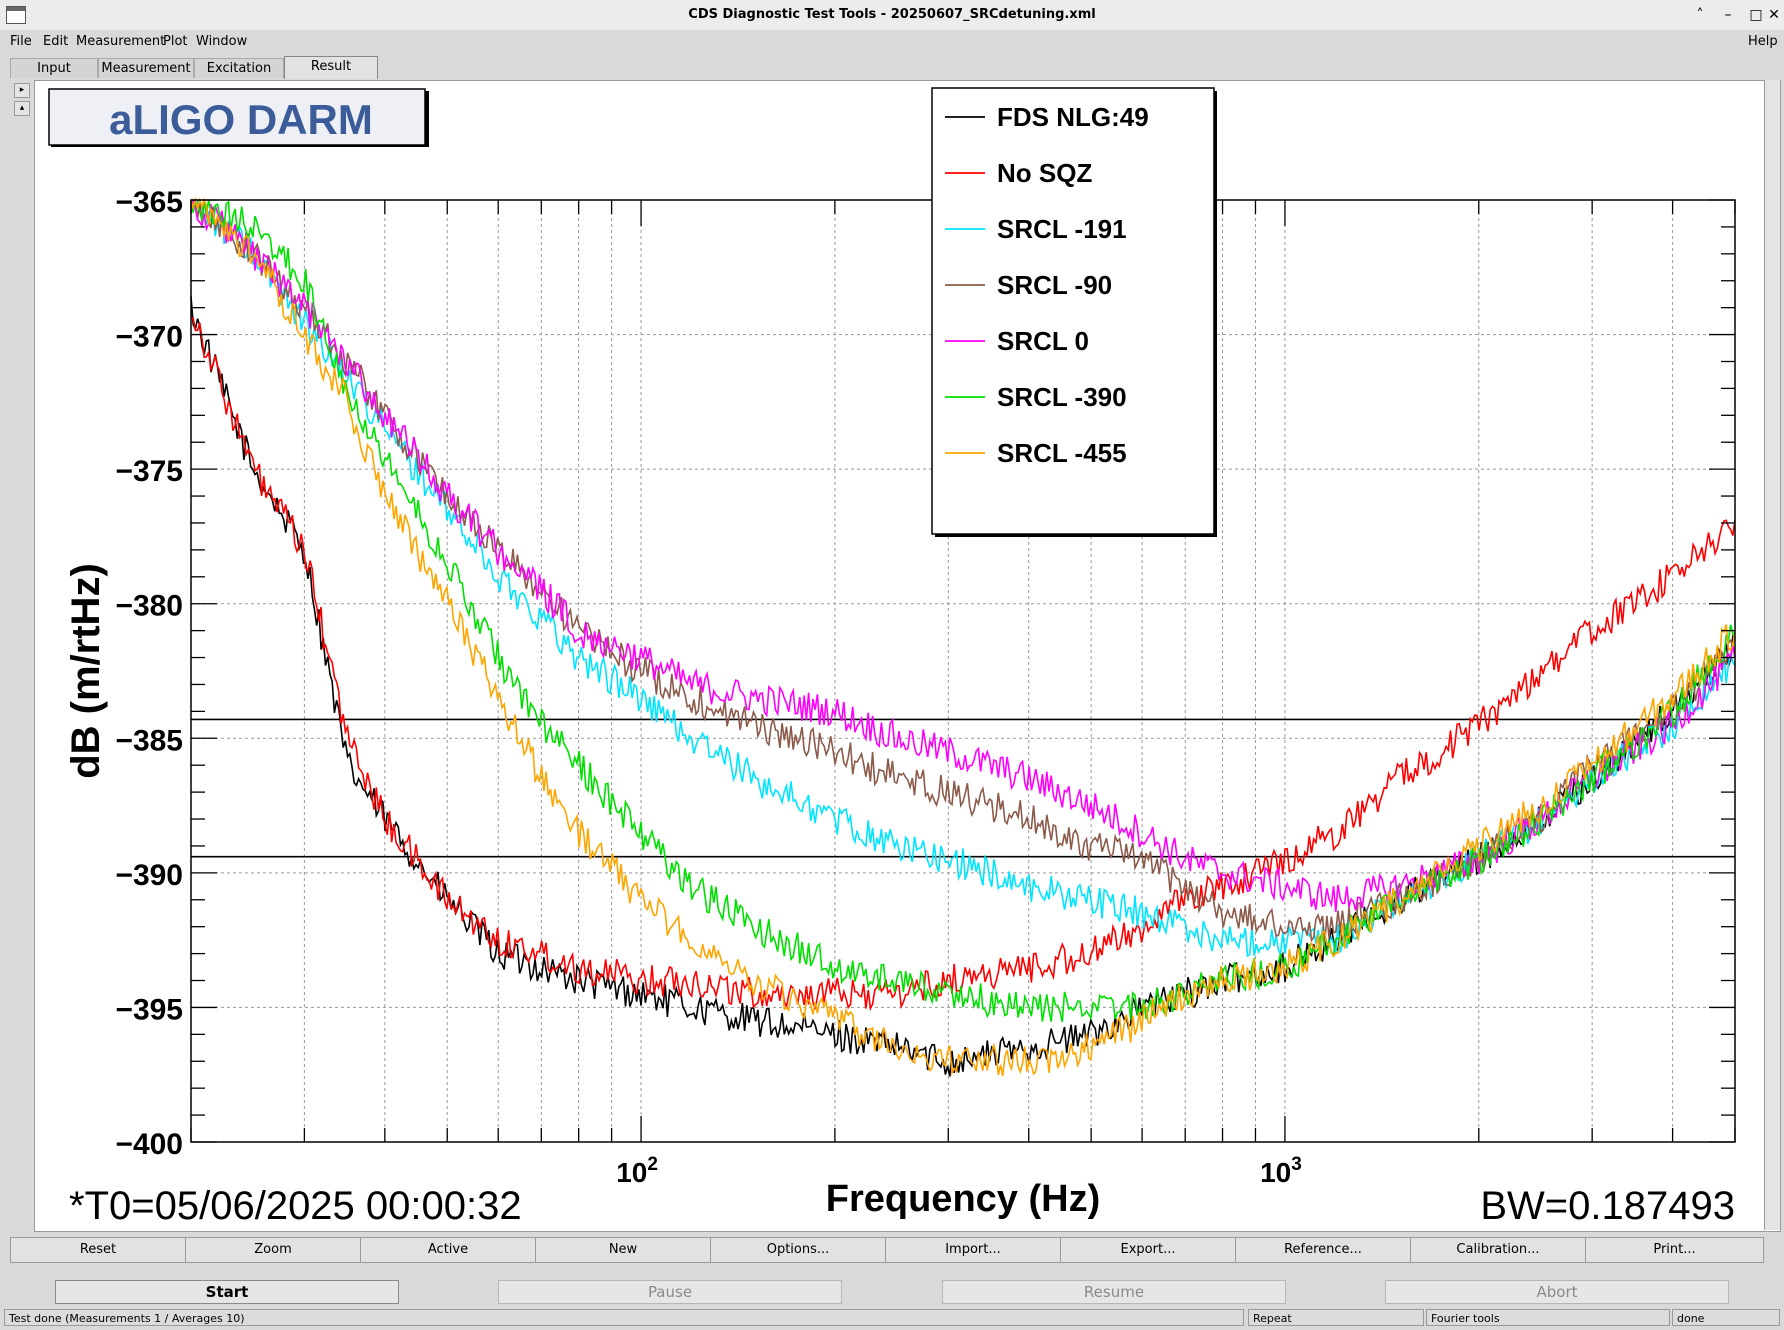  Describe the element at coordinates (1700, 15) in the screenshot. I see `chevron-up-icon: ˄` at that location.